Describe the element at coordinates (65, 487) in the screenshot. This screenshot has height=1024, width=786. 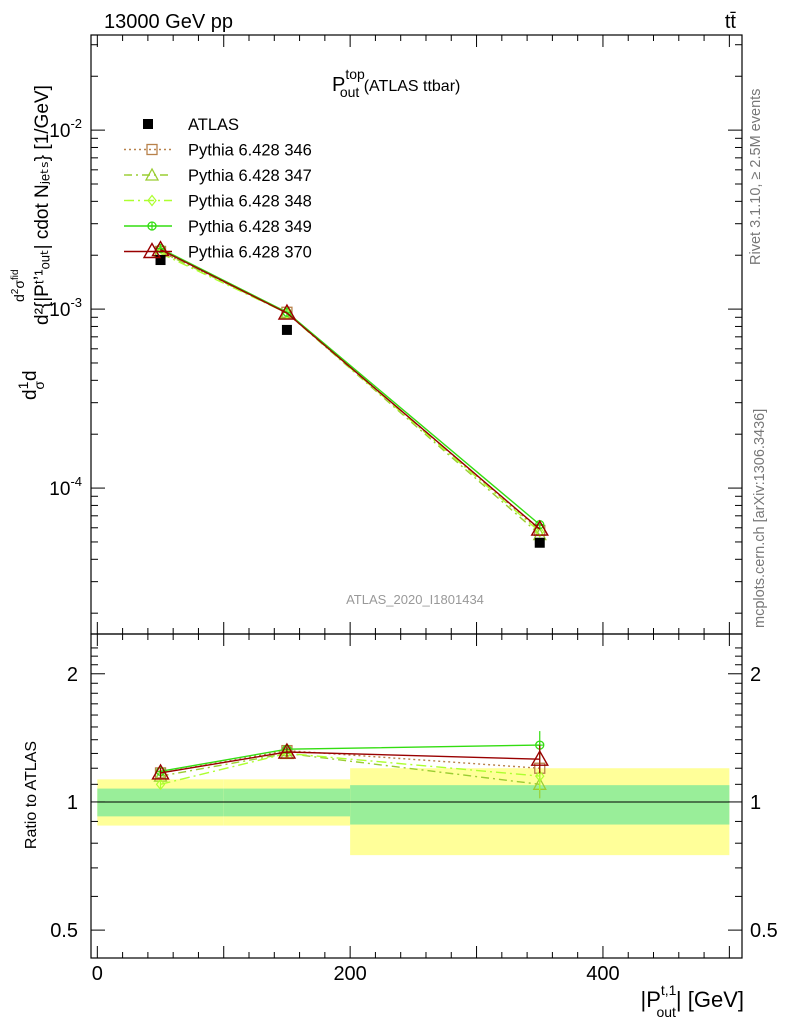
I see `y-tick-label: 10⁻⁴` at that location.